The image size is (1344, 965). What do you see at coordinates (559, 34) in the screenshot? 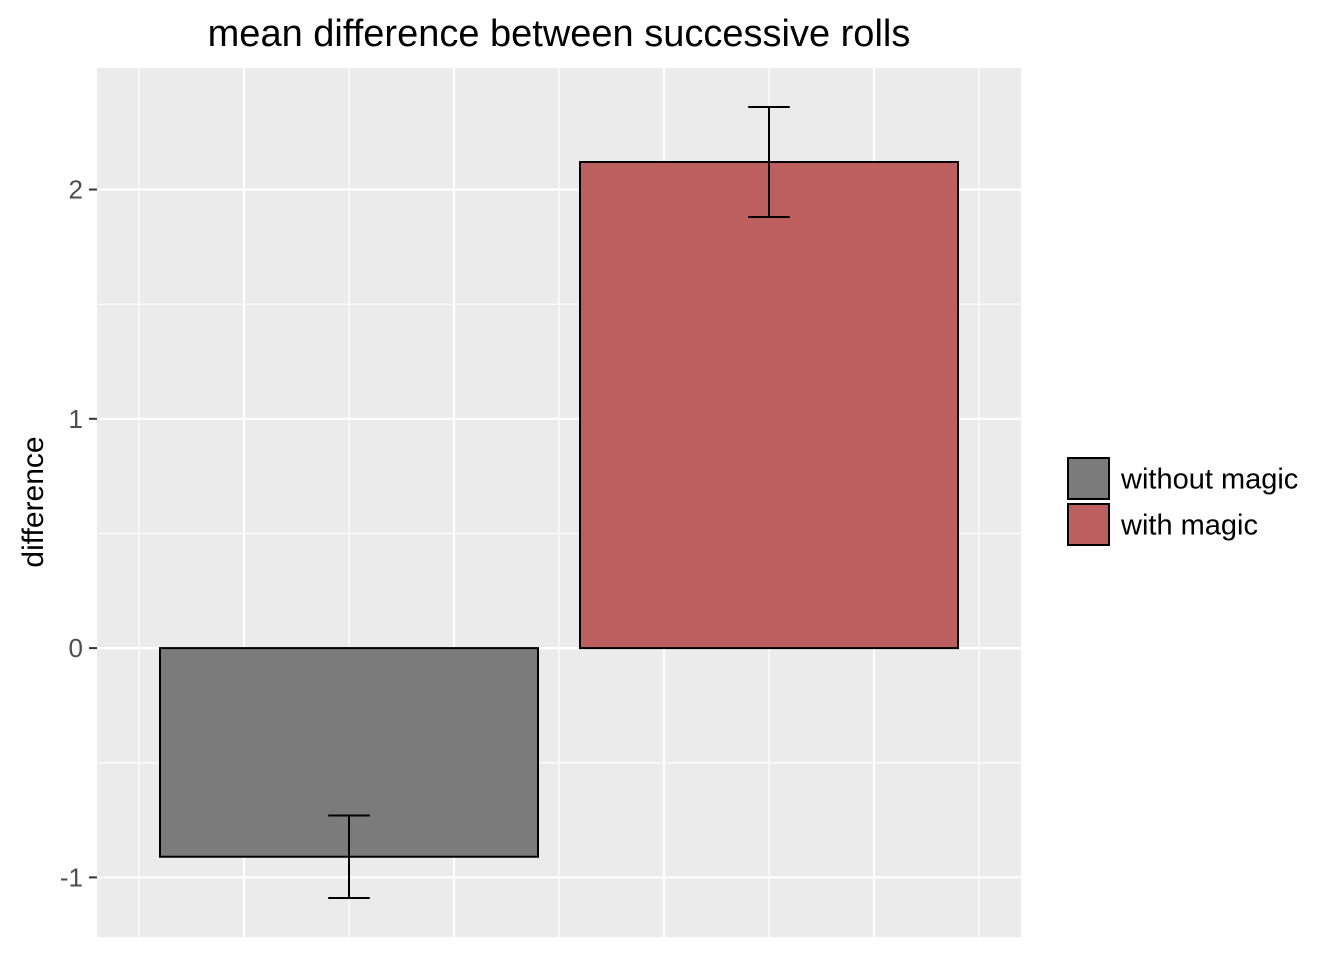
I see `chart-title: mean difference between successive rolls` at bounding box center [559, 34].